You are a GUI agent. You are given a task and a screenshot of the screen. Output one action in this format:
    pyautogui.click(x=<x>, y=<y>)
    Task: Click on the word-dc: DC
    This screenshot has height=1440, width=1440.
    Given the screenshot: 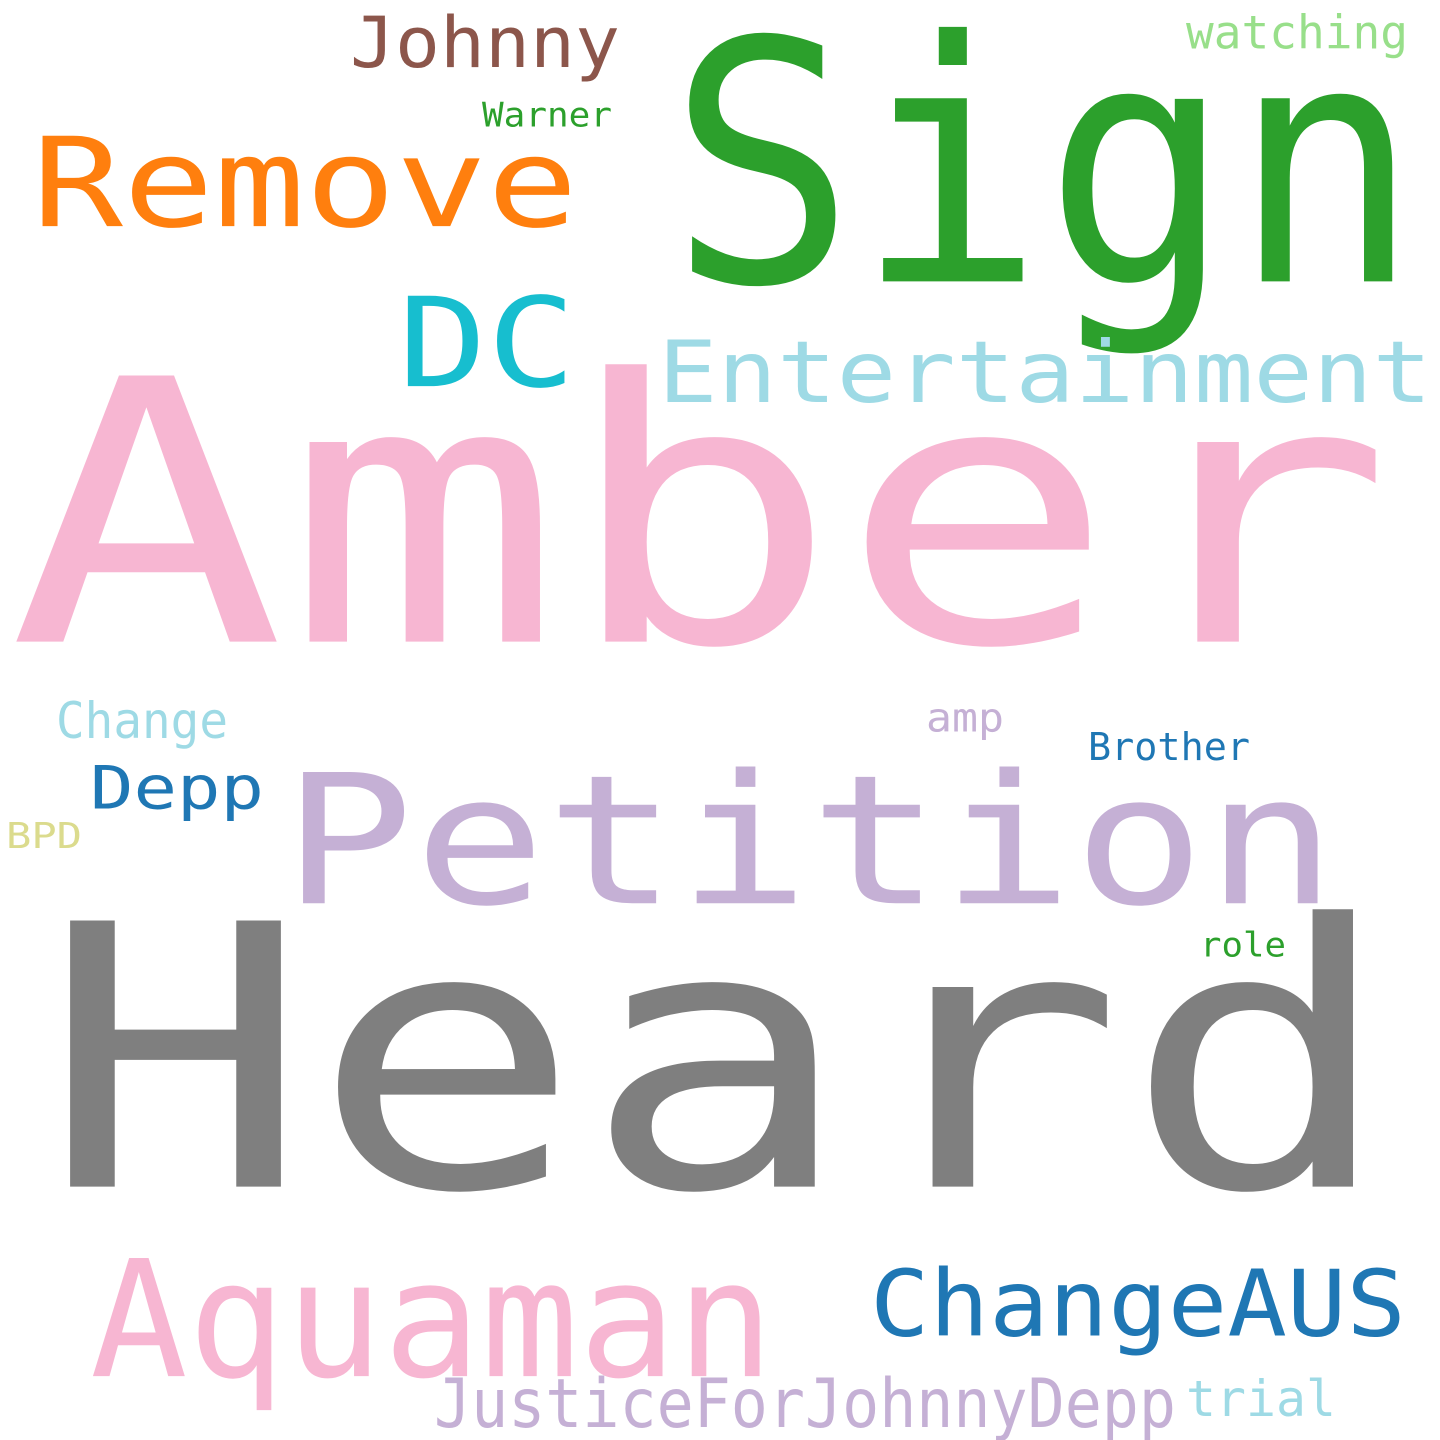 What is the action you would take?
    pyautogui.click(x=487, y=343)
    